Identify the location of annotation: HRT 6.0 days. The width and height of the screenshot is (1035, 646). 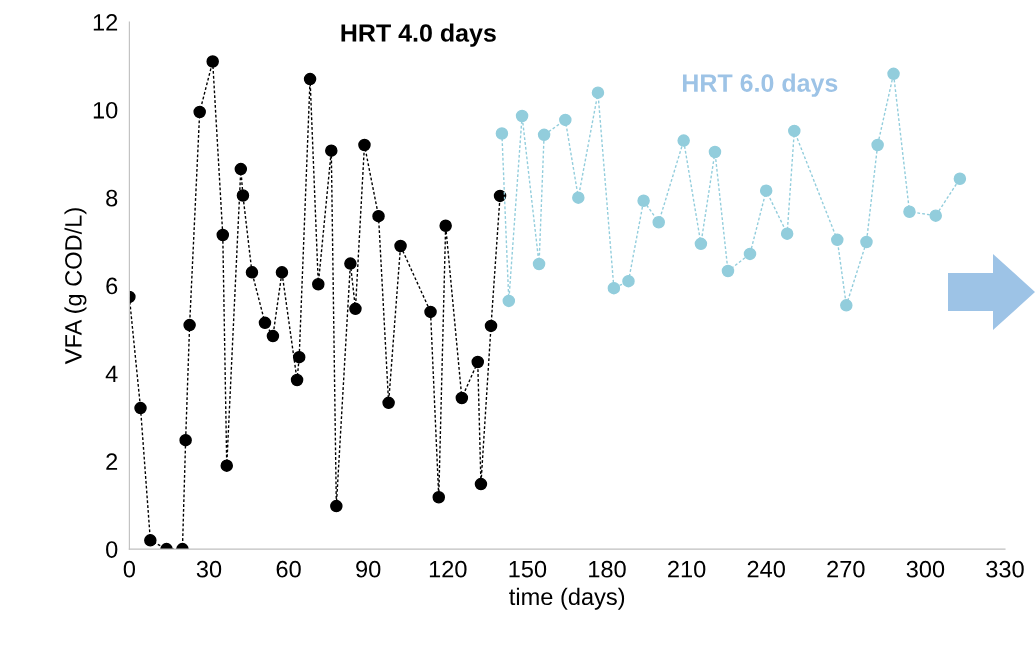
(760, 85).